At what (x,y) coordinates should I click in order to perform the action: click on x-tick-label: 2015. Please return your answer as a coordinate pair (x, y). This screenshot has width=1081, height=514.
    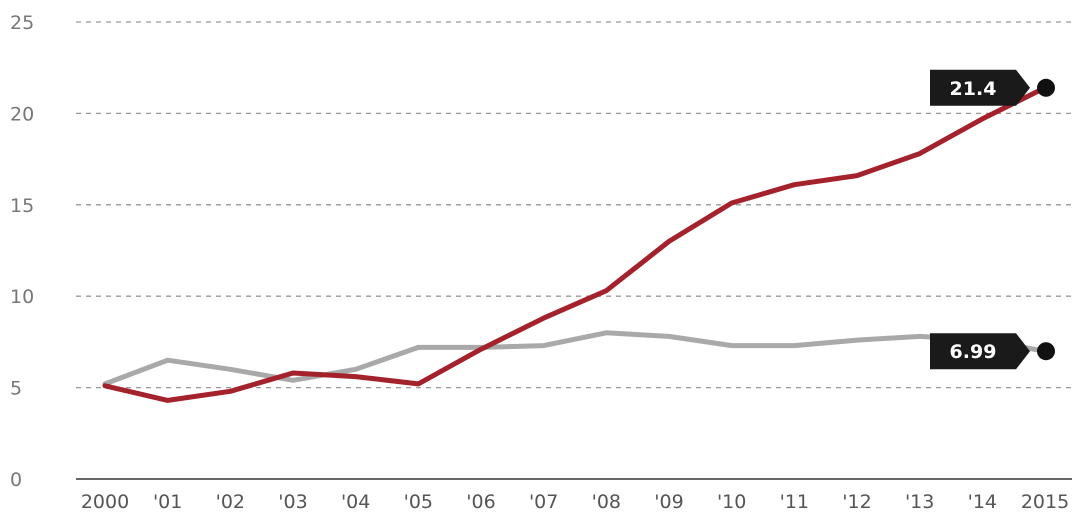
    Looking at the image, I should click on (1045, 502).